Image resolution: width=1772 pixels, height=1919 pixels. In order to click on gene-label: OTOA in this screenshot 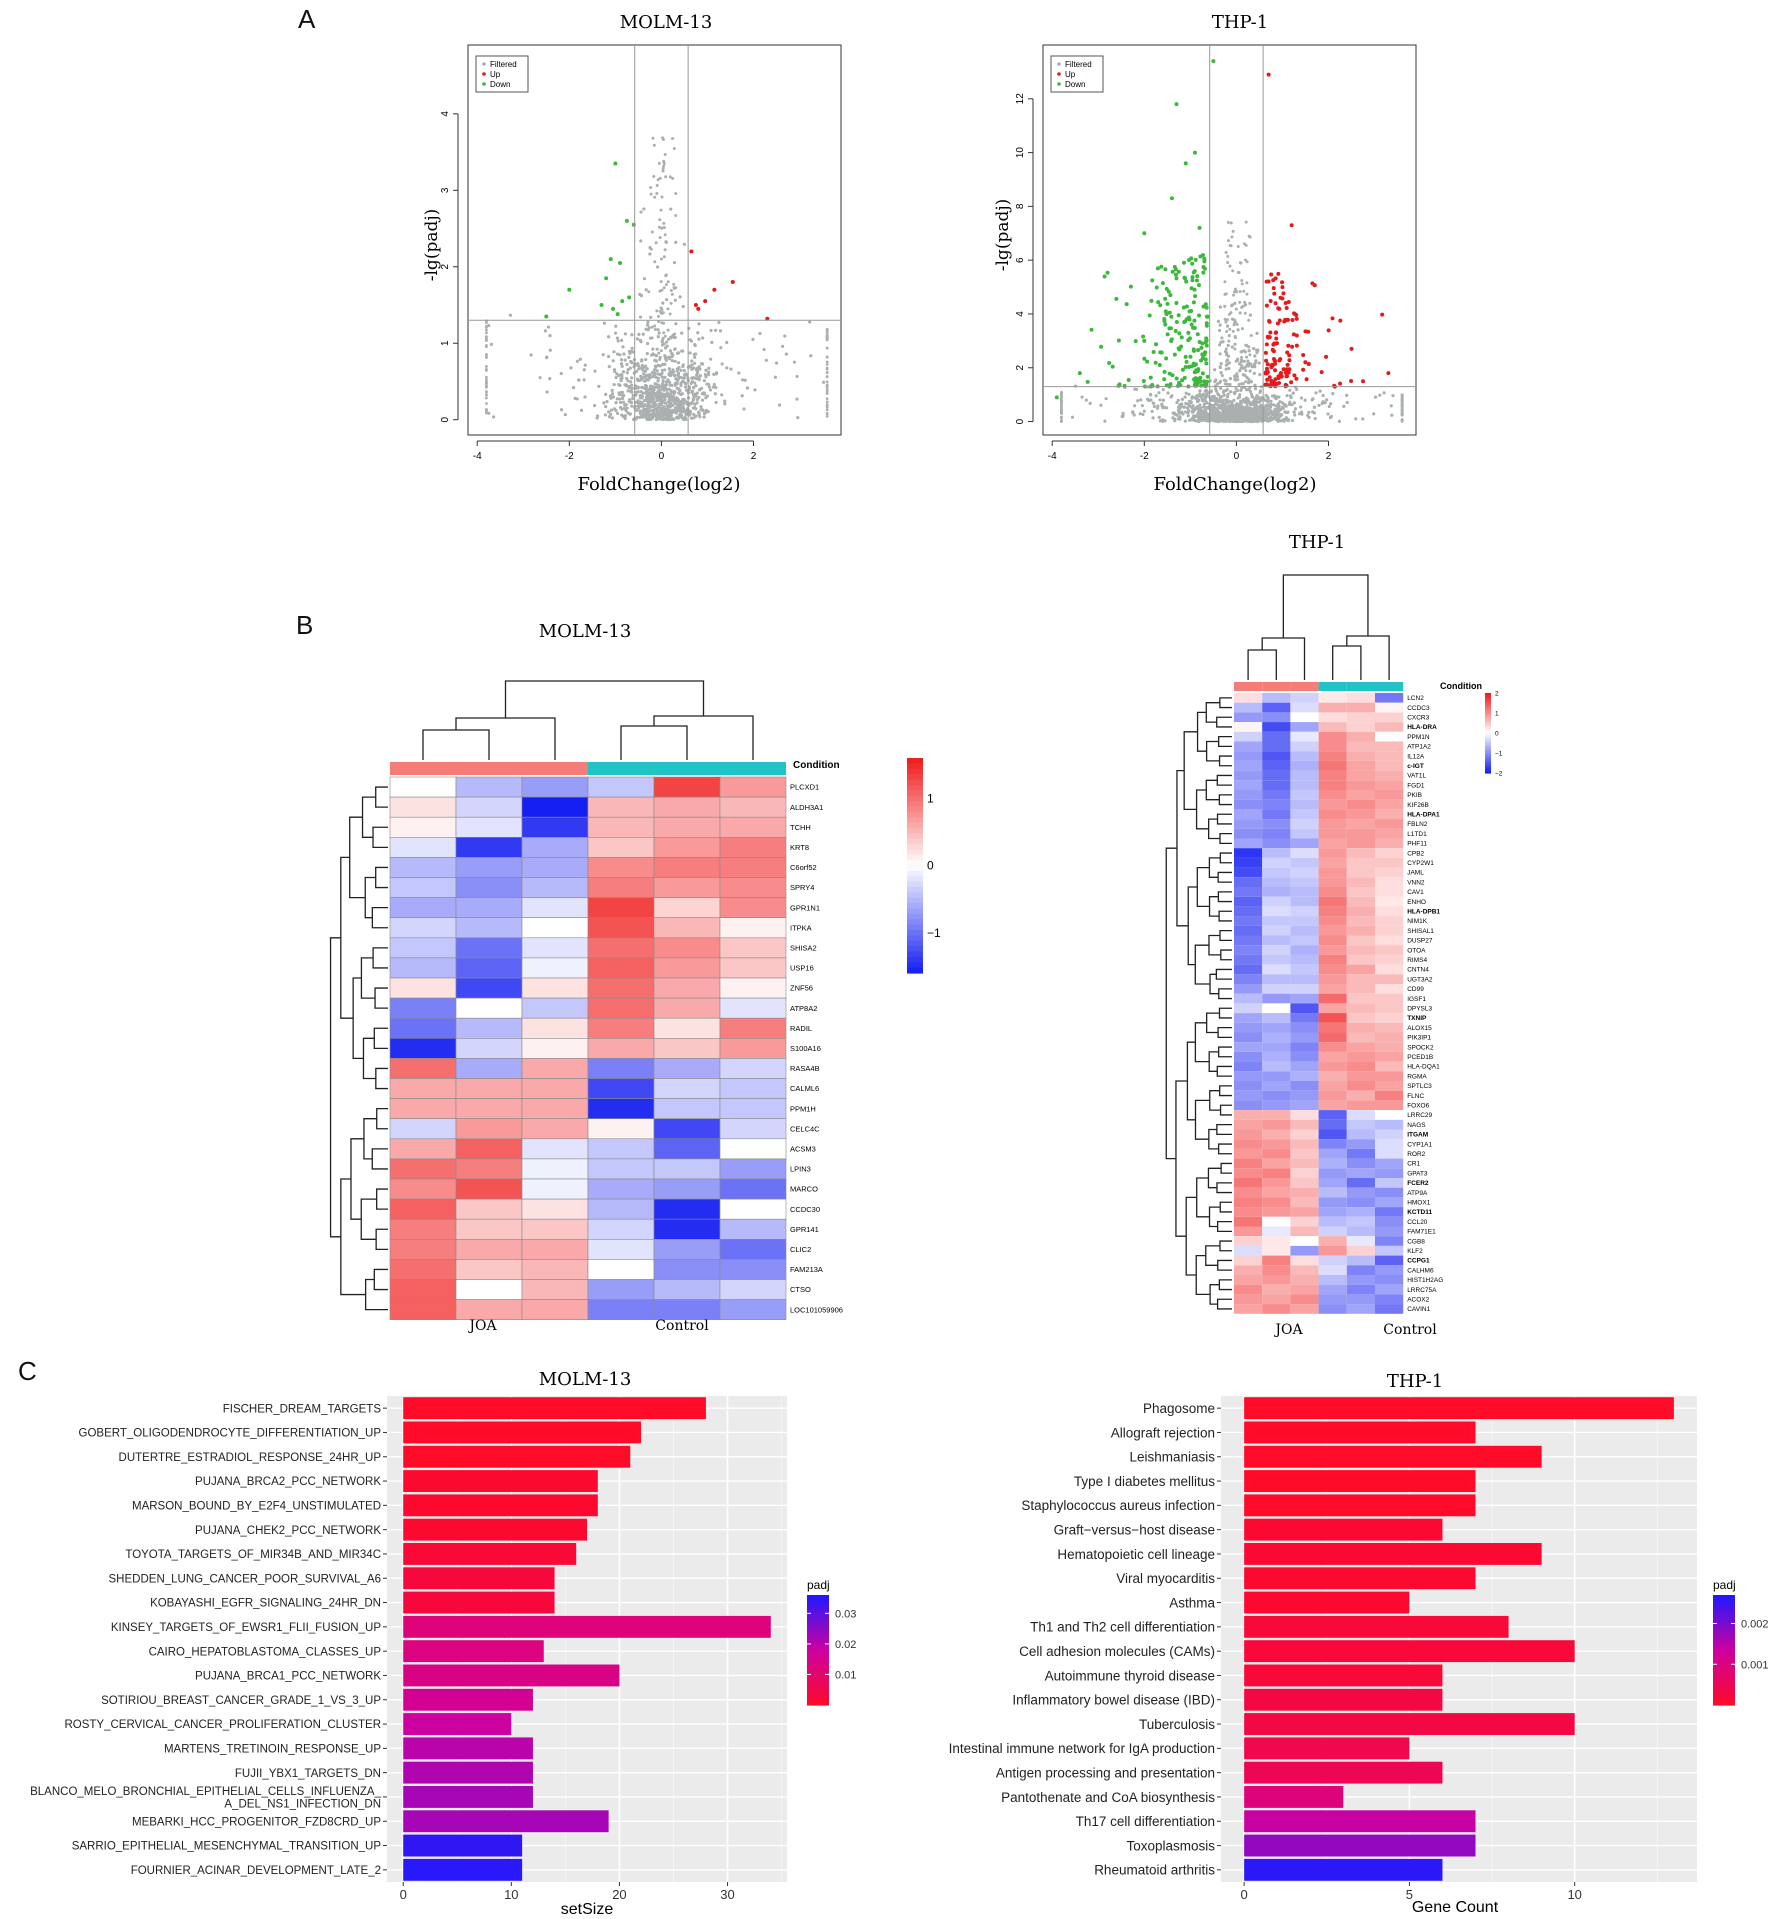, I will do `click(1416, 950)`.